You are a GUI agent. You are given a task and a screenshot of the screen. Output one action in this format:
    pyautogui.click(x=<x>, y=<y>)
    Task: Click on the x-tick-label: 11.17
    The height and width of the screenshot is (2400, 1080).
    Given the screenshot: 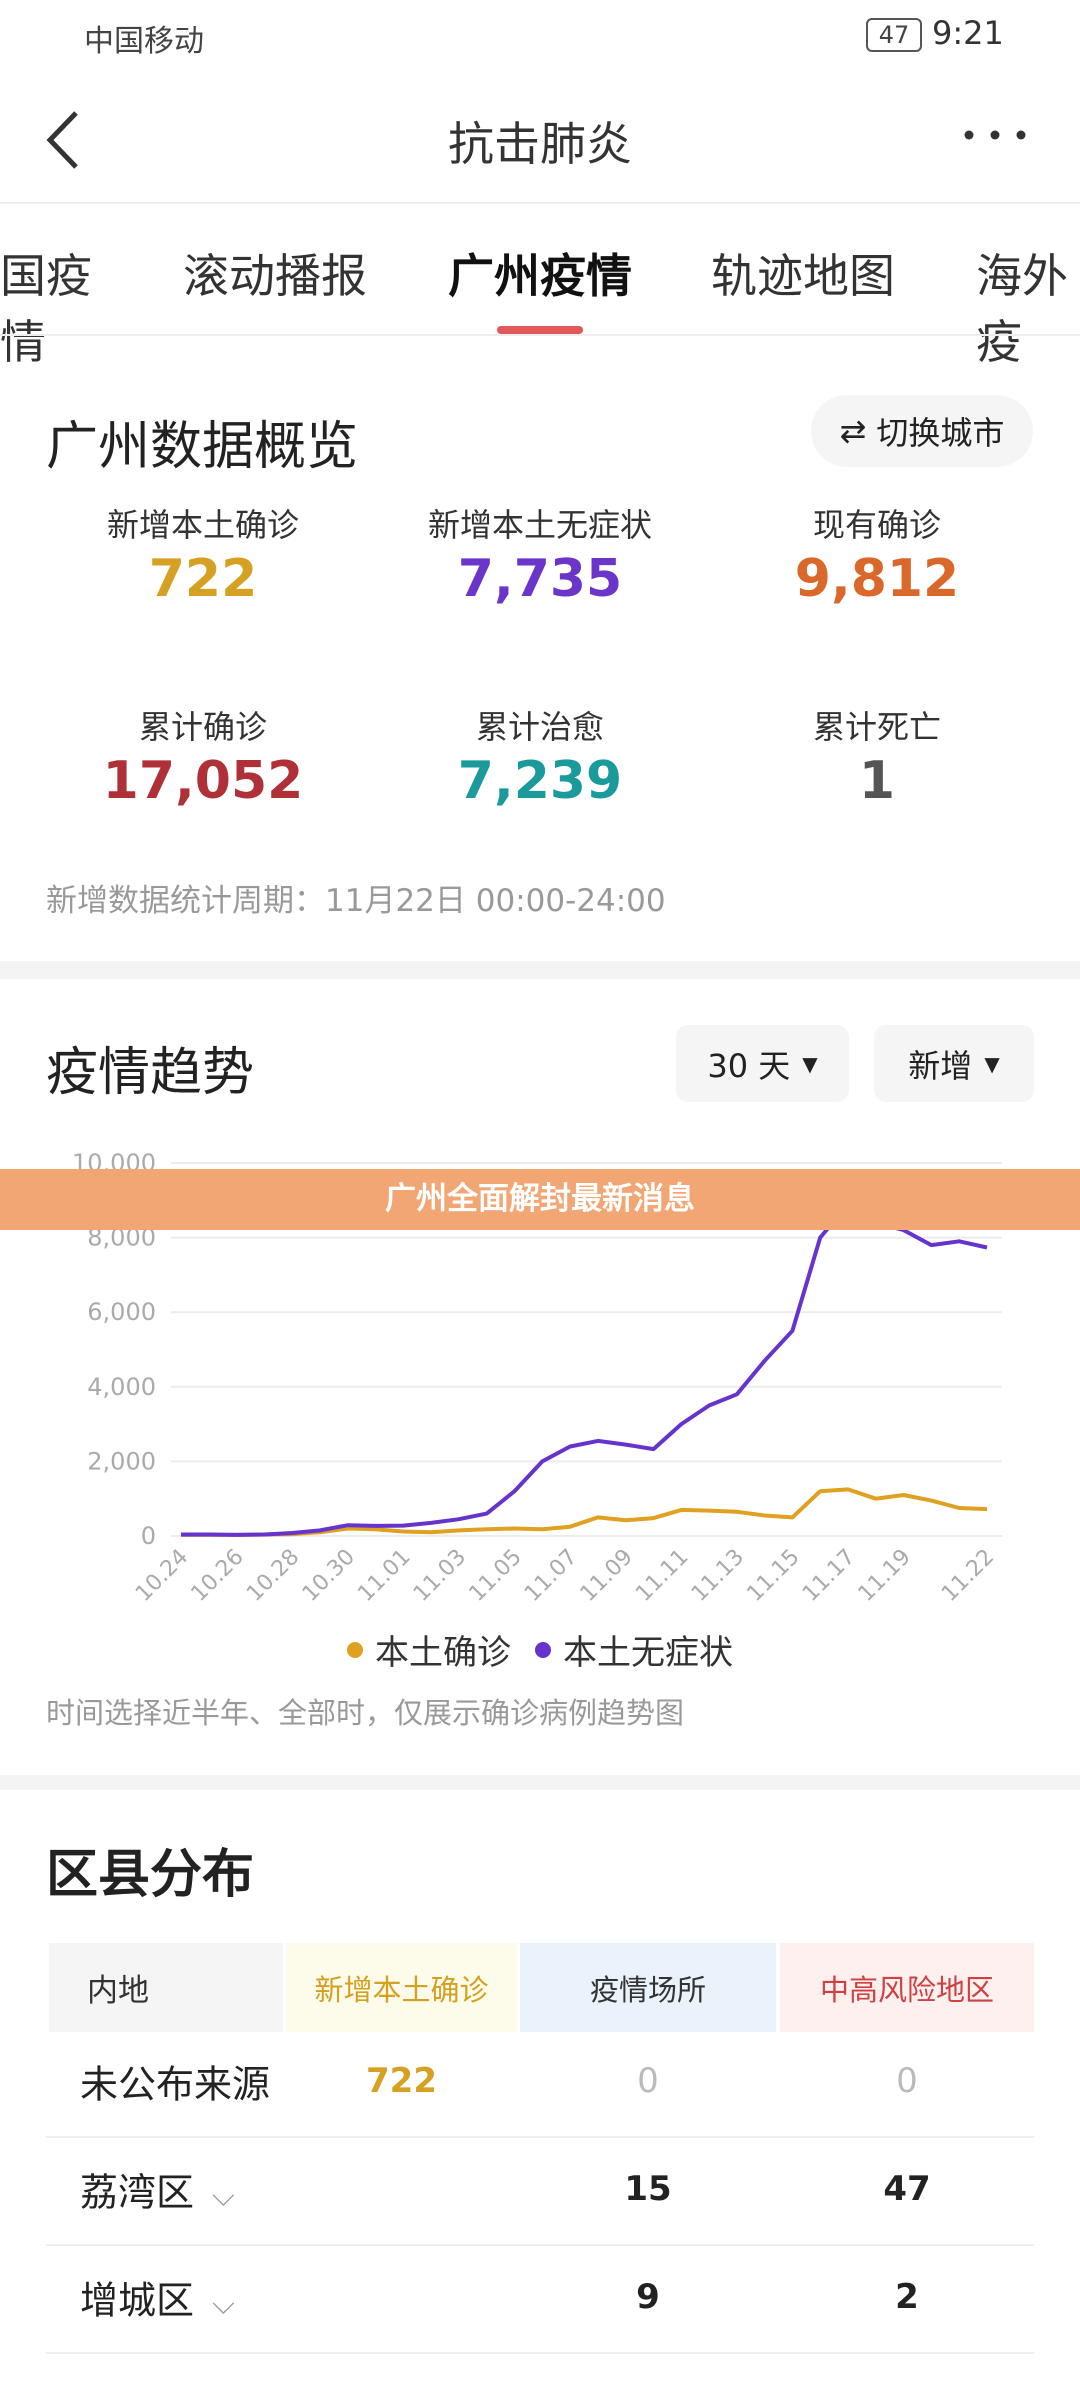 What is the action you would take?
    pyautogui.click(x=829, y=1576)
    